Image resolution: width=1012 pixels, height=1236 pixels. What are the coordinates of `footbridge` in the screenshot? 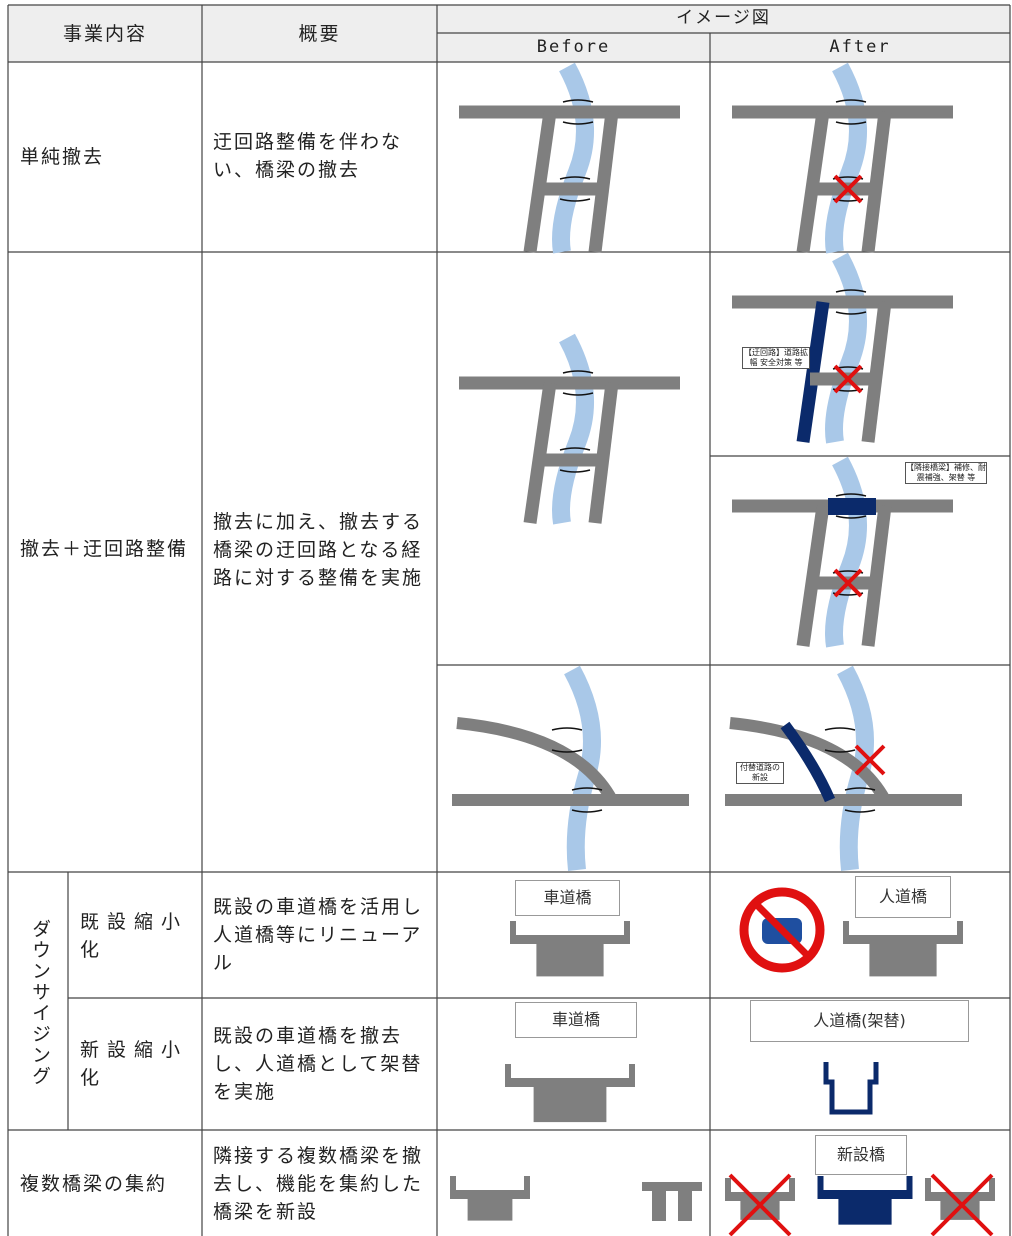 It's located at (851, 1088).